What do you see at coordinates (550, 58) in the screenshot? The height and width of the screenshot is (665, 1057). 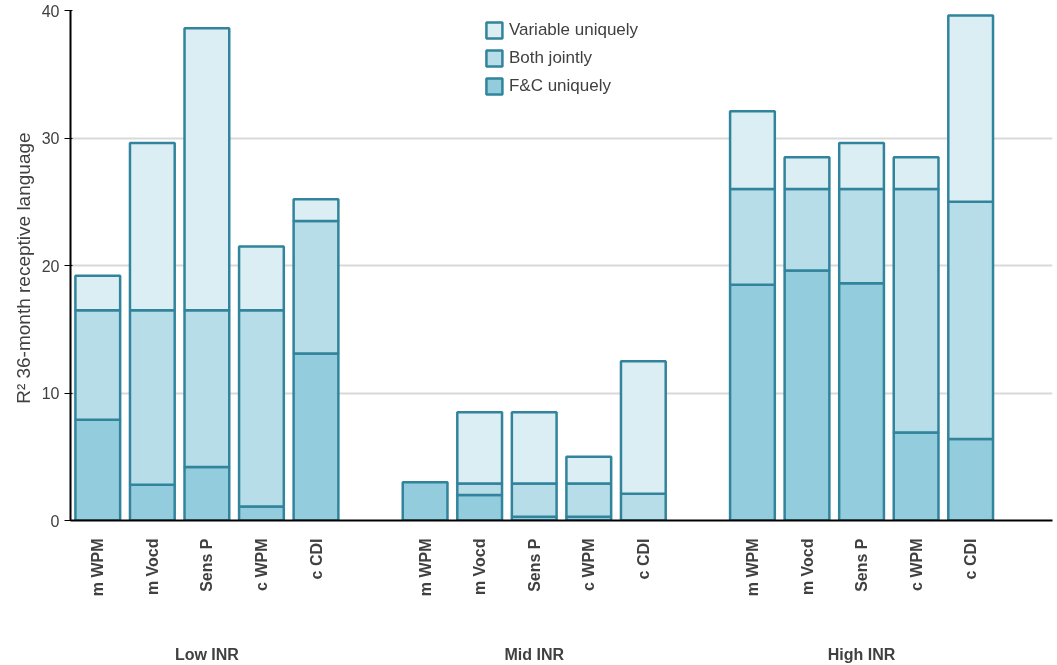 I see `legend-label: Both jointly` at bounding box center [550, 58].